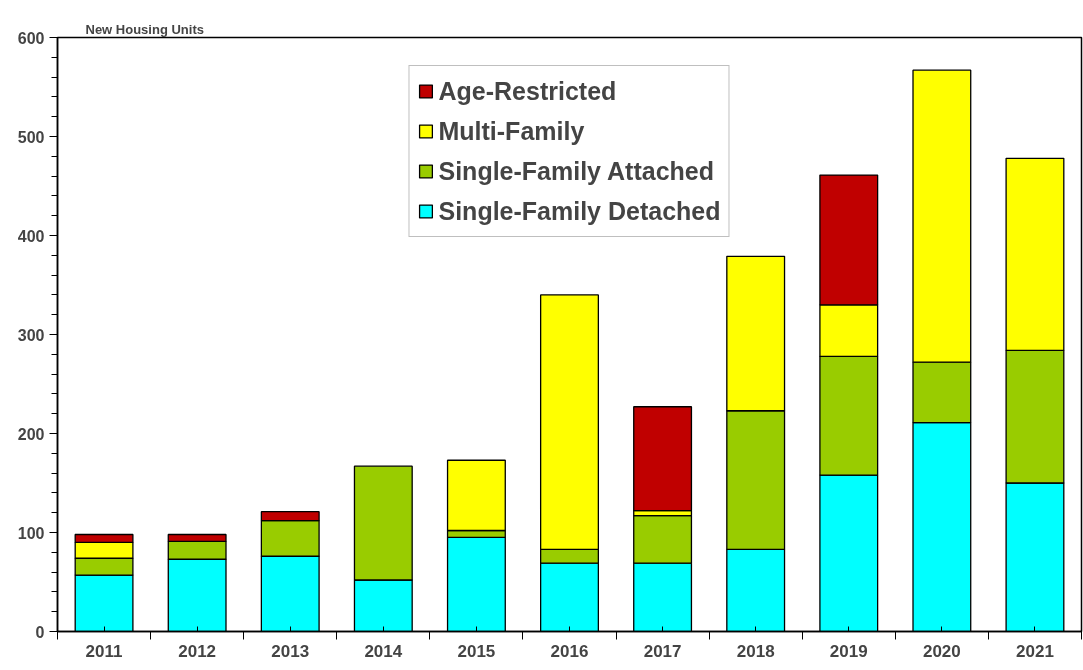  What do you see at coordinates (662, 651) in the screenshot?
I see `x-tick-label: 2017` at bounding box center [662, 651].